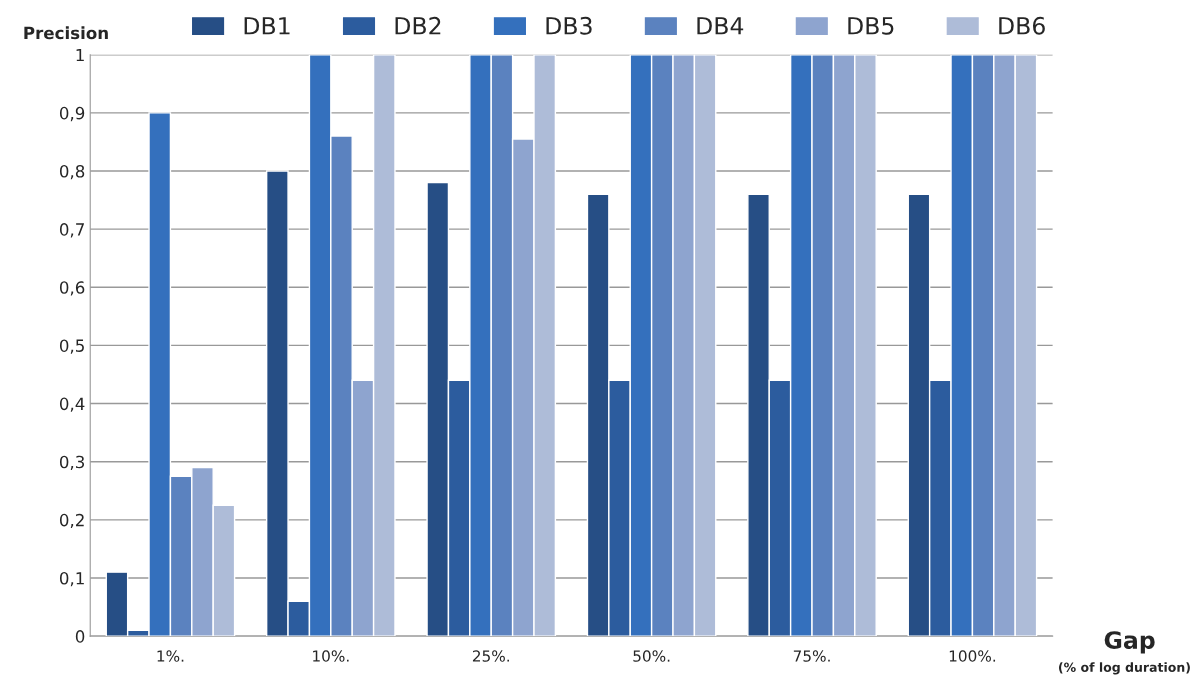  What do you see at coordinates (71, 346) in the screenshot?
I see `y-tick-label: 0,5` at bounding box center [71, 346].